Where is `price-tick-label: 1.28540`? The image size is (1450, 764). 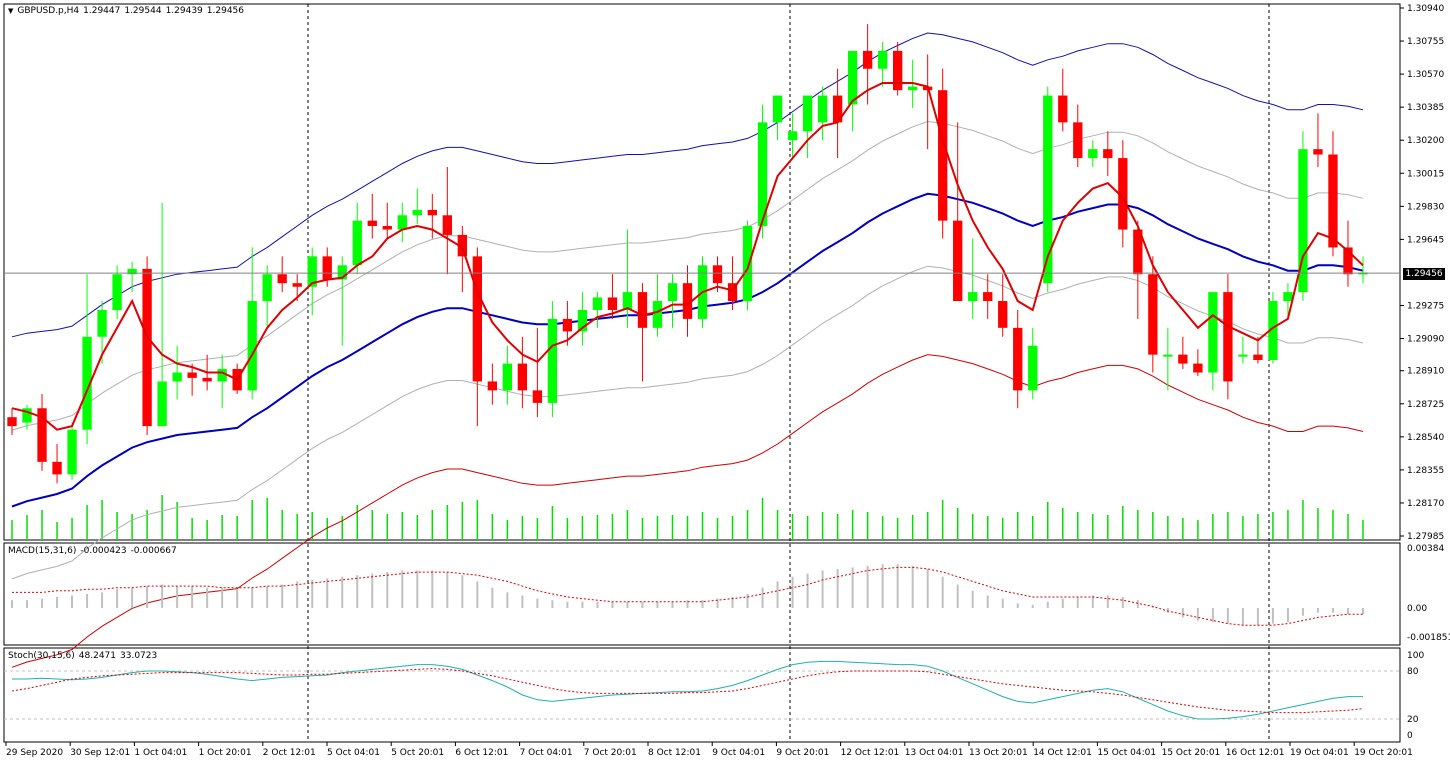
price-tick-label: 1.28540 is located at coordinates (1425, 438).